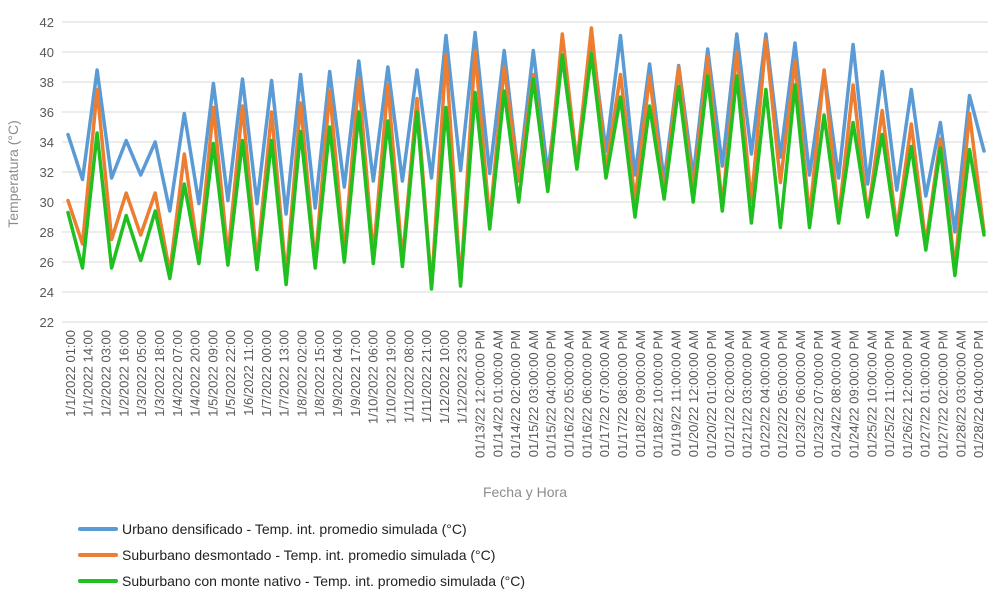 The image size is (1000, 605). What do you see at coordinates (533, 393) in the screenshot?
I see `x-tick-label: 01/15/22 03:00:00 AM` at bounding box center [533, 393].